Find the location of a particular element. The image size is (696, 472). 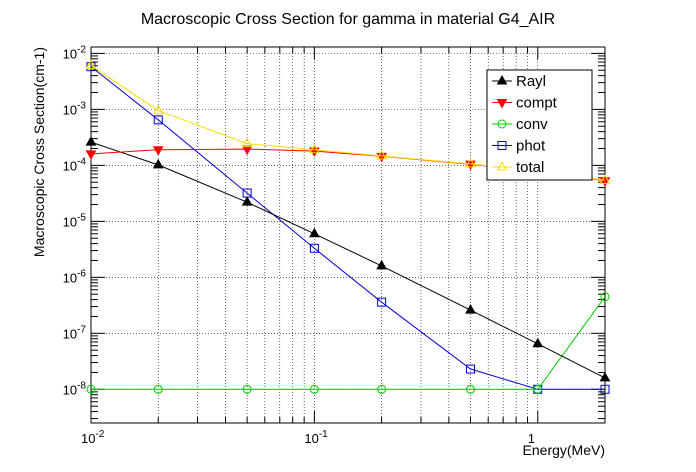

y-tick-label: 10⁻⁴ is located at coordinates (75, 164).